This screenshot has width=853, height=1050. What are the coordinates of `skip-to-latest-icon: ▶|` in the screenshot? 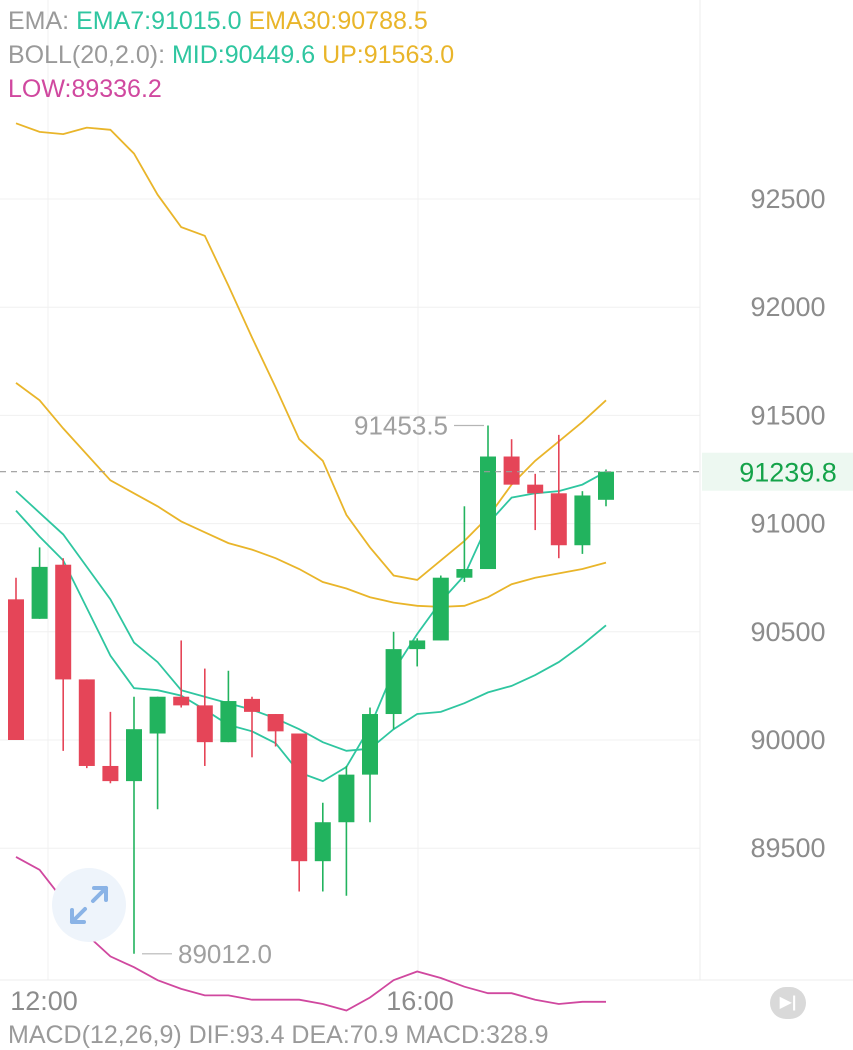 It's located at (788, 1002).